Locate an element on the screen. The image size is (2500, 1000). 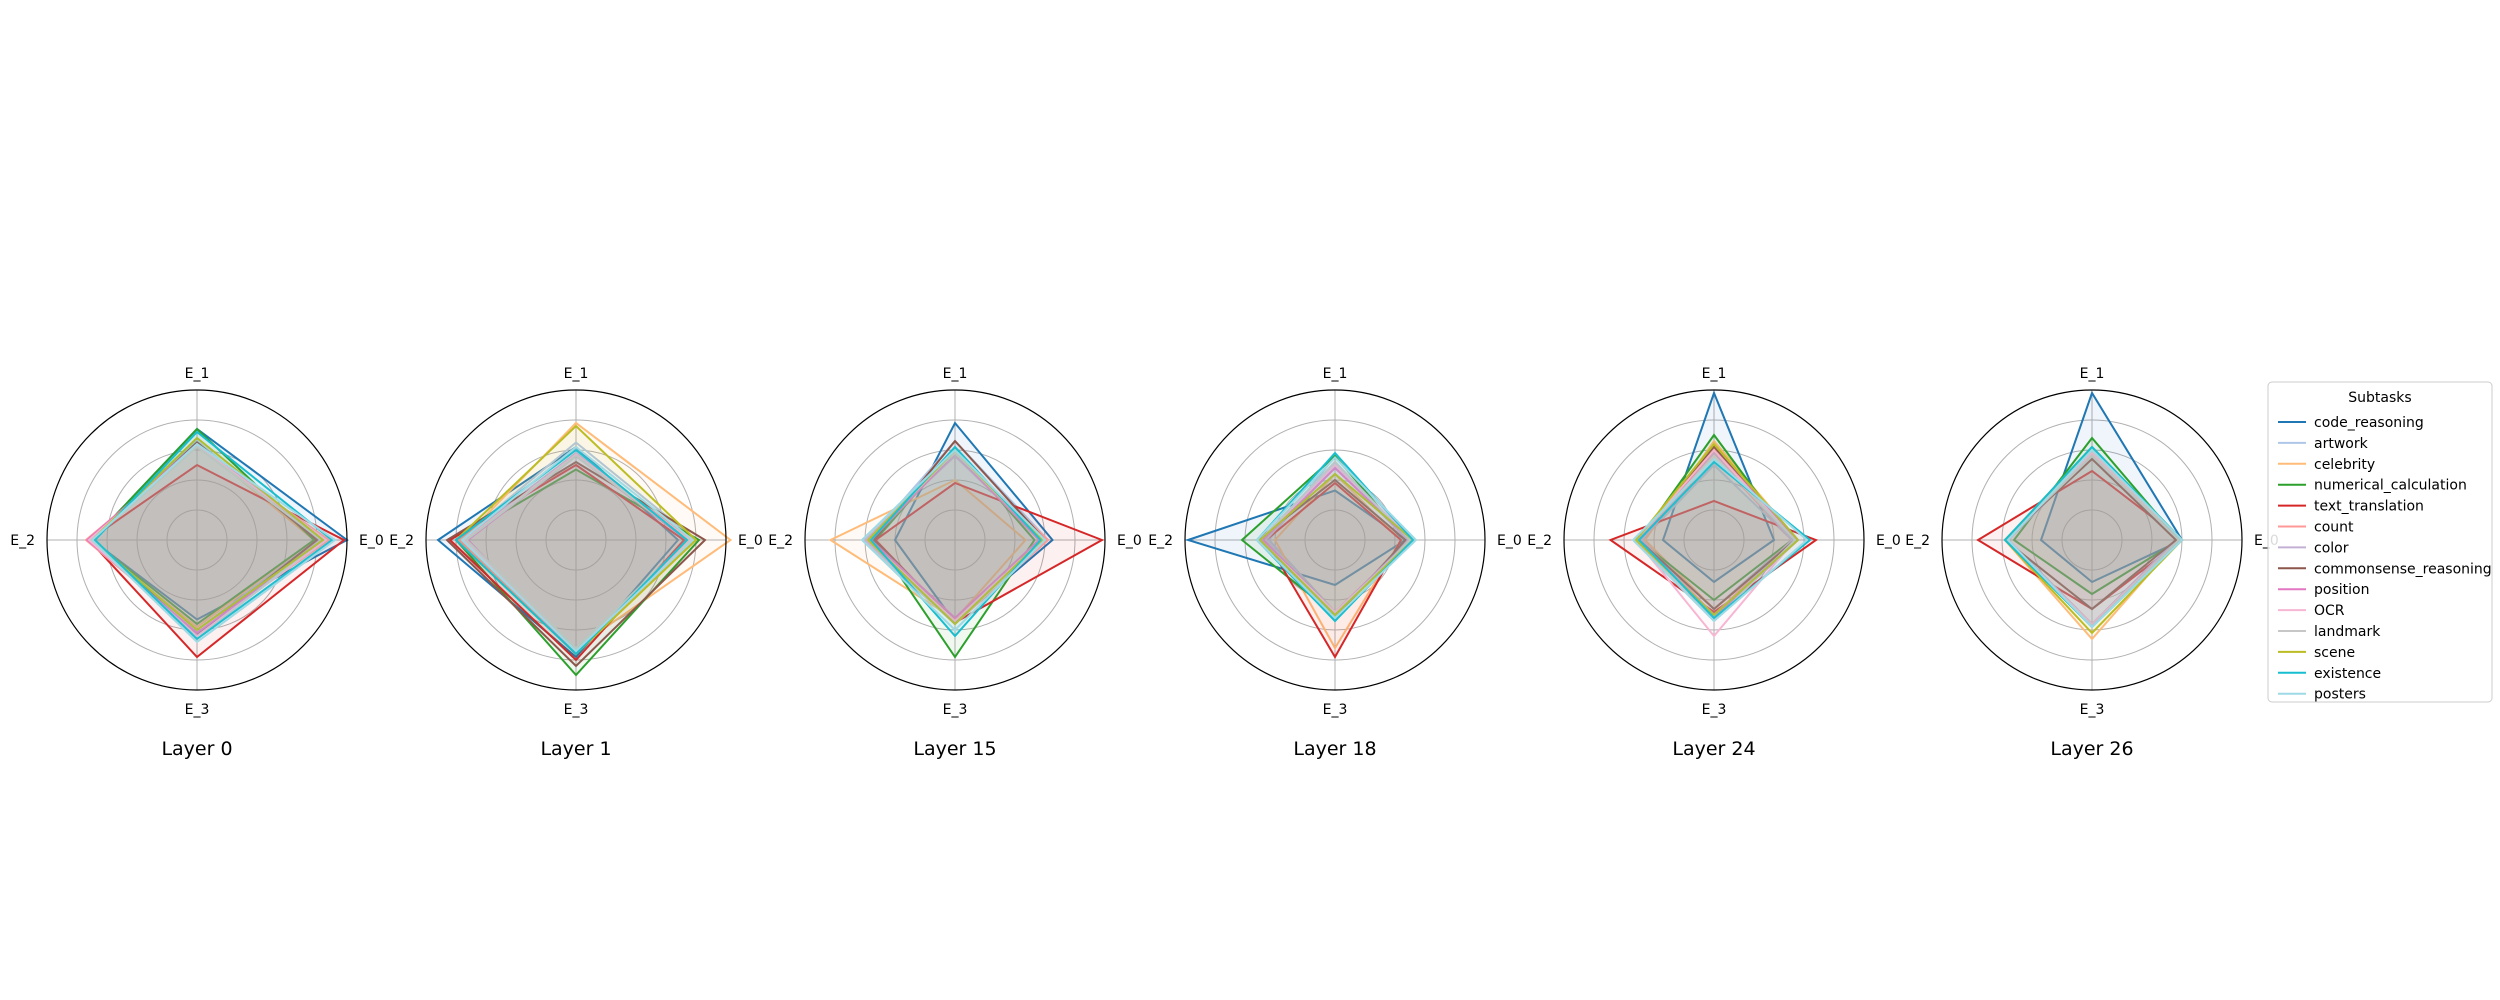
radar-panel: E_0 E_1 E_2 E_3 Layer 24 is located at coordinates (1714, 563).